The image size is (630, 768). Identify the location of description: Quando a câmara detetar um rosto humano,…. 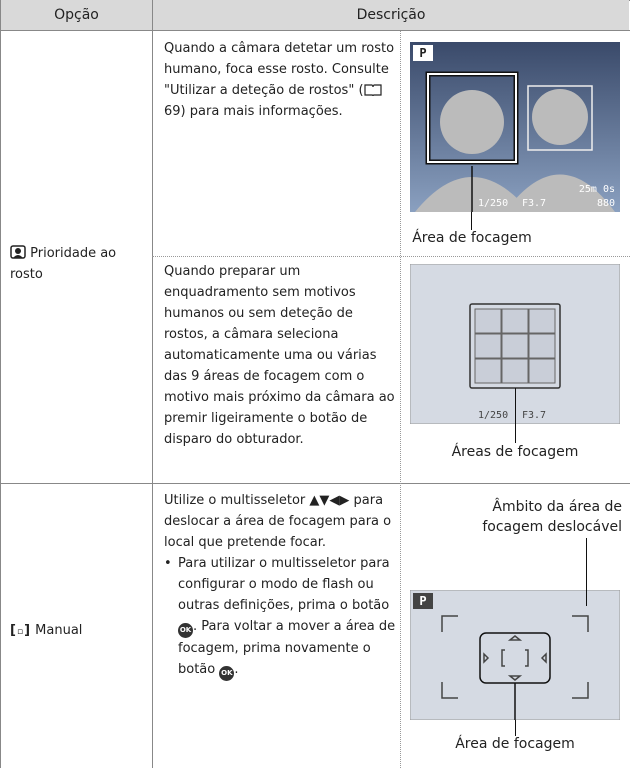
(282, 80).